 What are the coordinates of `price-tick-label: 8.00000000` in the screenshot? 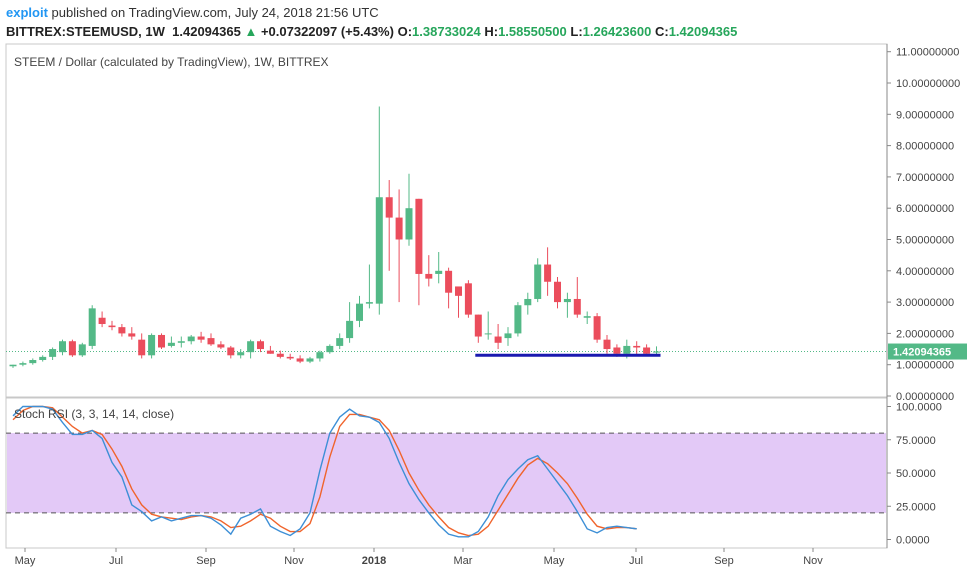 It's located at (925, 147).